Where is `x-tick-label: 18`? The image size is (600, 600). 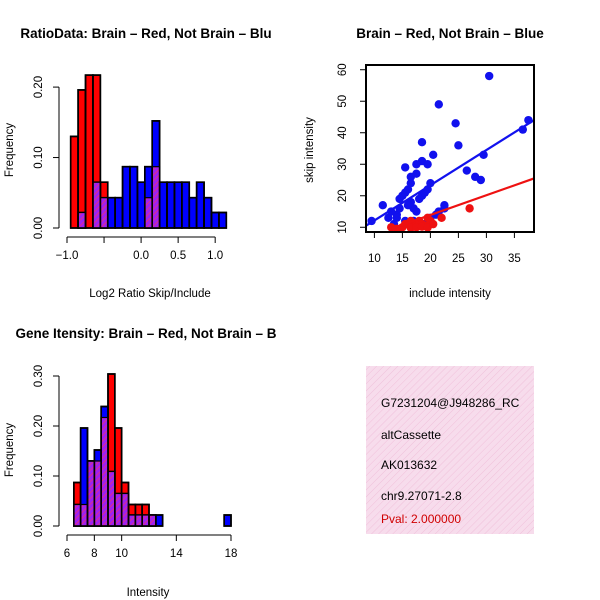 x-tick-label: 18 is located at coordinates (231, 554).